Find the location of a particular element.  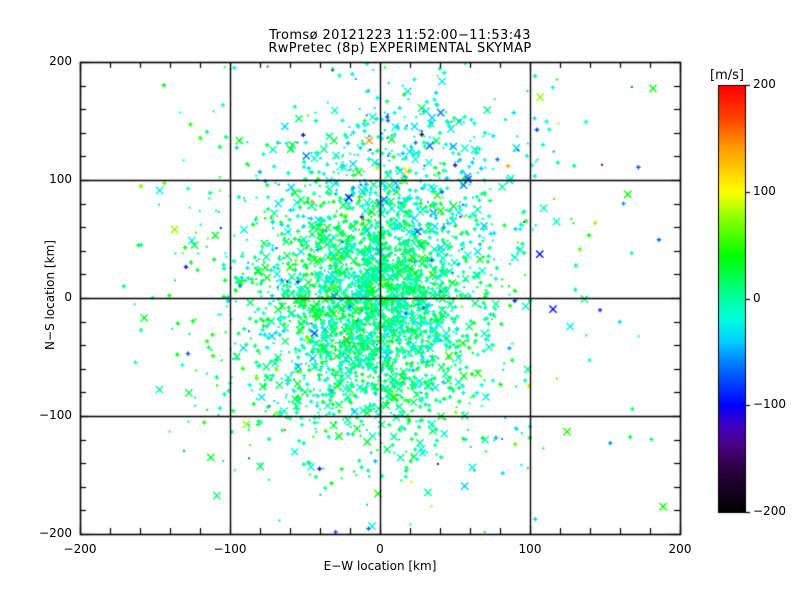

x-tick-label-1: −100 is located at coordinates (230, 549).